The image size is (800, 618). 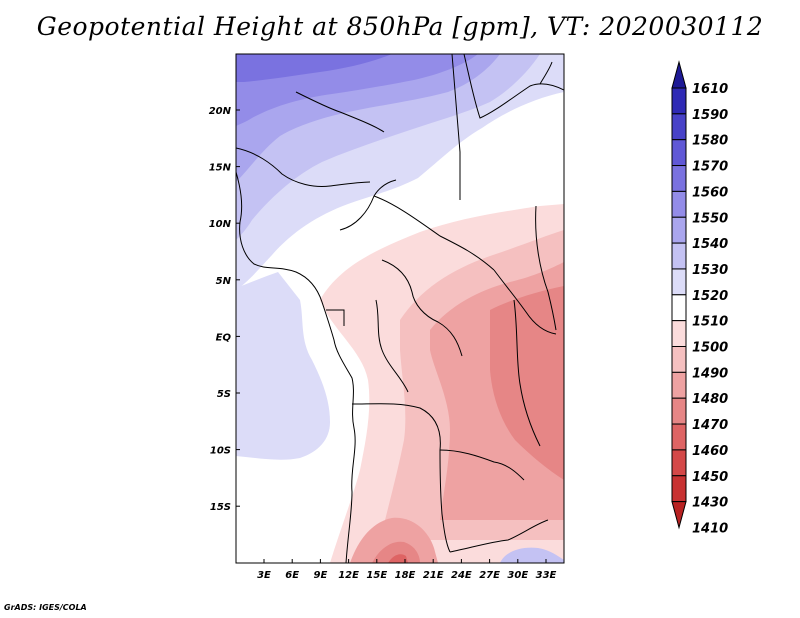 What do you see at coordinates (710, 399) in the screenshot?
I see `colorbar-level-label: 1480` at bounding box center [710, 399].